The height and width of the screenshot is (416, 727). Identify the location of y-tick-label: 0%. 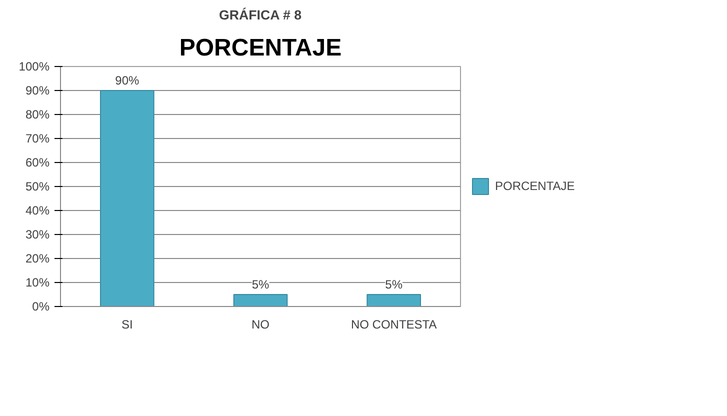
(41, 307).